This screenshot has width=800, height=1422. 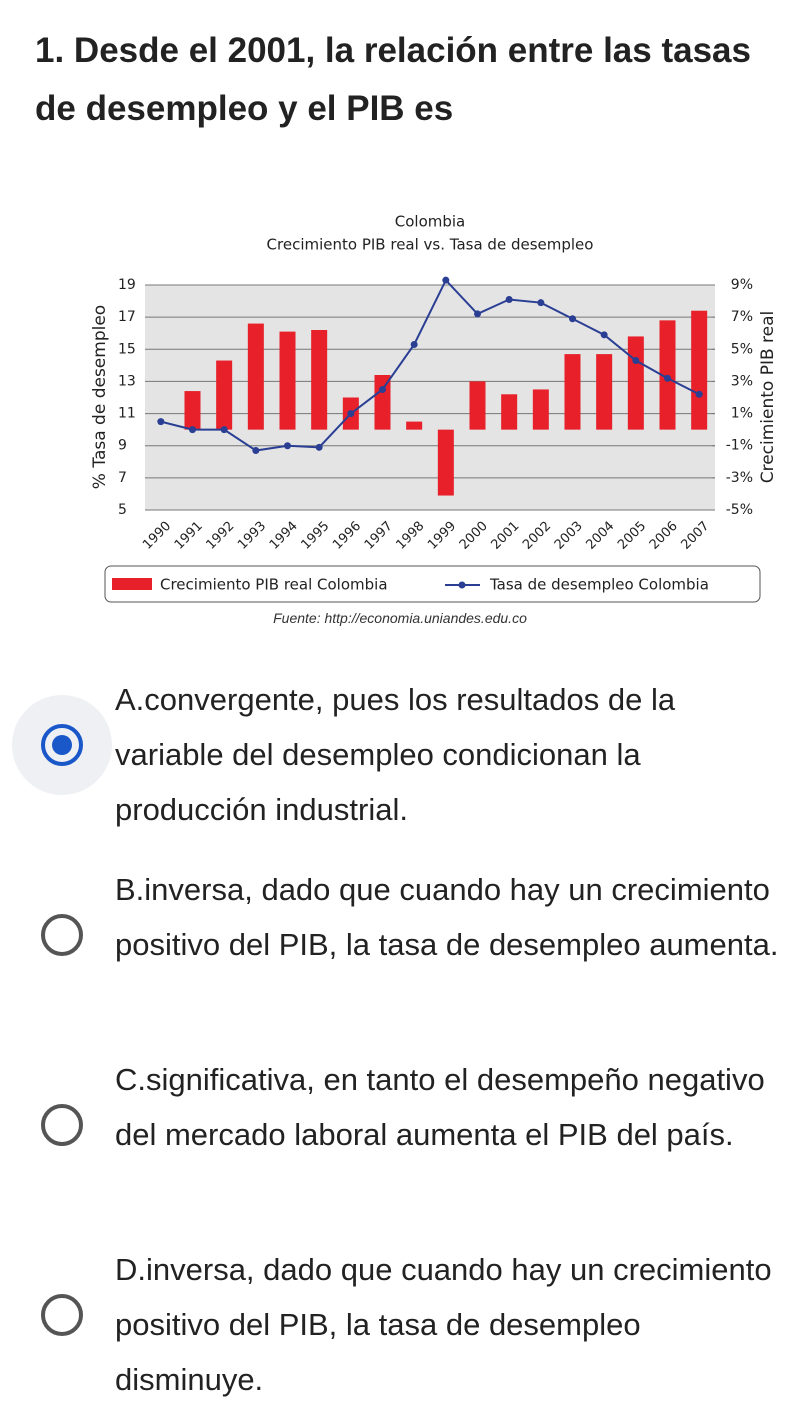 What do you see at coordinates (122, 446) in the screenshot?
I see `y-tick-label: 9` at bounding box center [122, 446].